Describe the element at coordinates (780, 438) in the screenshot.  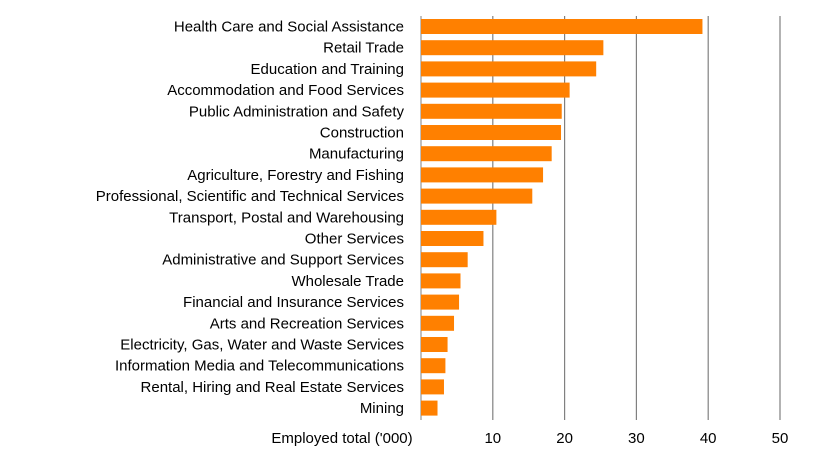
I see `x-tick-label: 50` at that location.